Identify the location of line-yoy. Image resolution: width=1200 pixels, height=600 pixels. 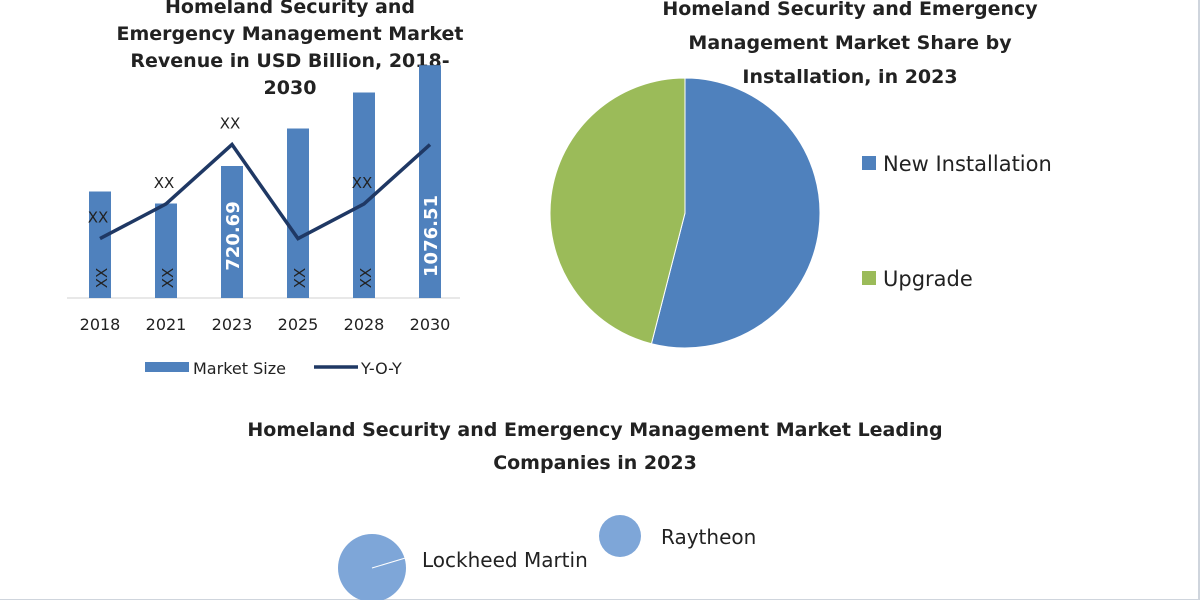
(265, 191).